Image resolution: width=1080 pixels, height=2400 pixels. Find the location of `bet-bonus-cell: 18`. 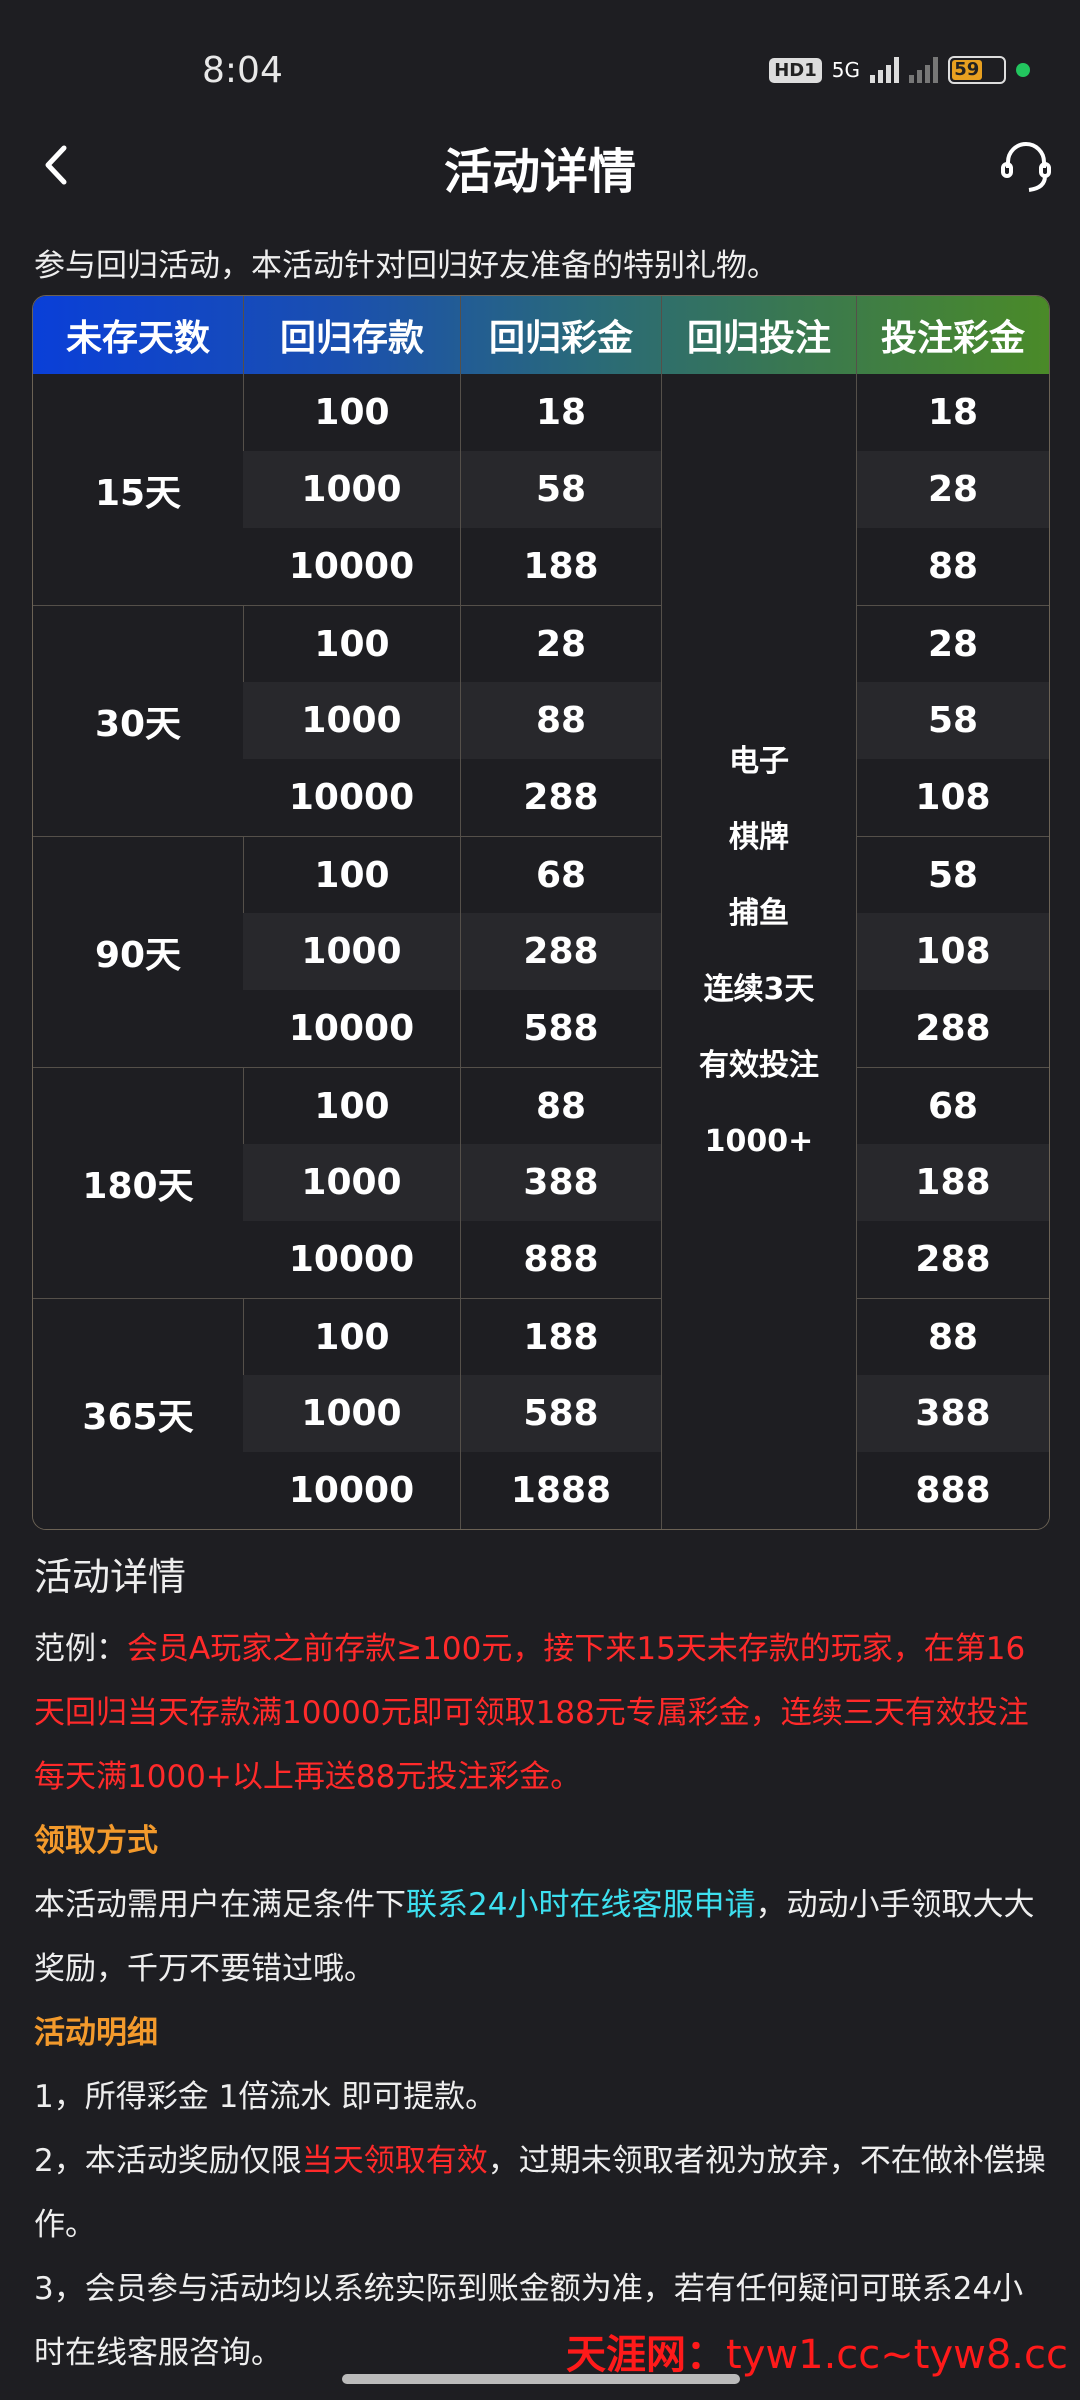

bet-bonus-cell: 18 is located at coordinates (952, 412).